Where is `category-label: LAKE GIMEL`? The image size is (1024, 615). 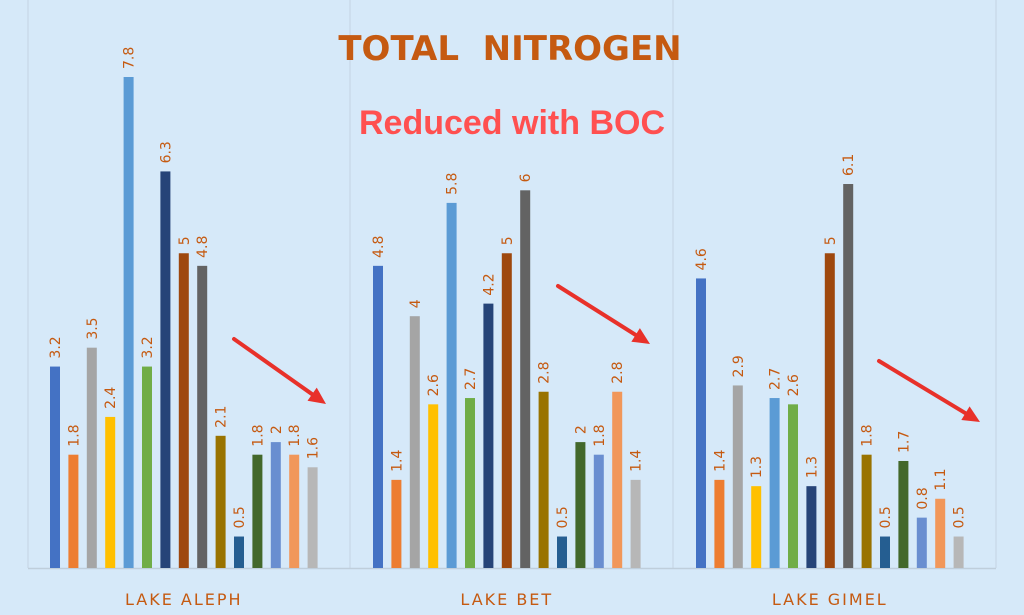 category-label: LAKE GIMEL is located at coordinates (830, 599).